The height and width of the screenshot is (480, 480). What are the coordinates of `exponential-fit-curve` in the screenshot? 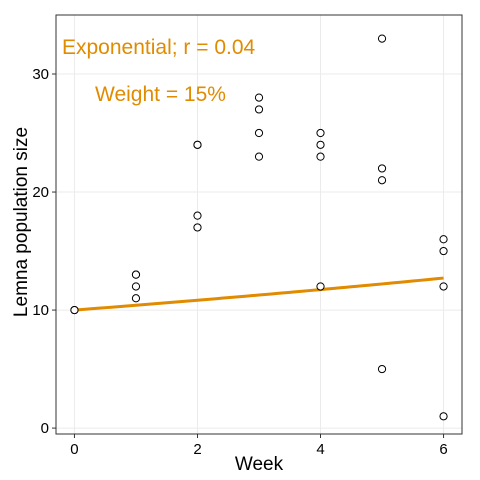 It's located at (259, 294).